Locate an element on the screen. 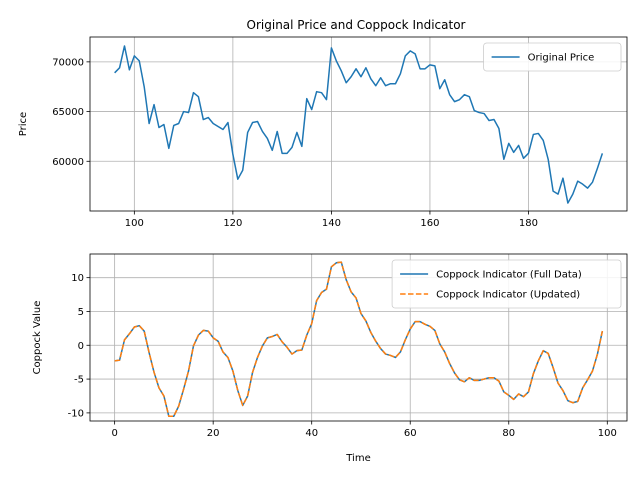 The width and height of the screenshot is (640, 480). legend: Original Price is located at coordinates (552, 57).